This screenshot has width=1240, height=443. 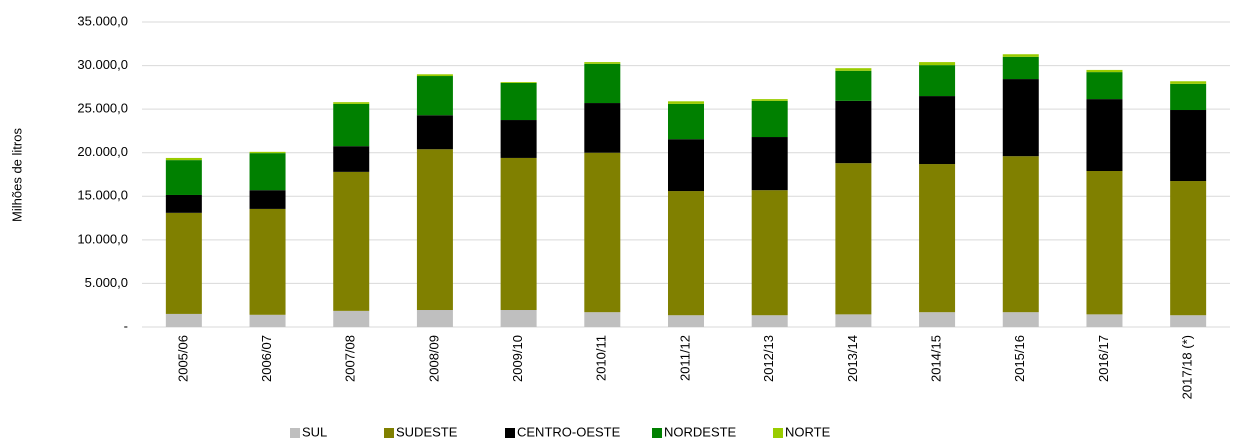 I want to click on y-tick-label: 10.000,0, so click(x=102, y=238).